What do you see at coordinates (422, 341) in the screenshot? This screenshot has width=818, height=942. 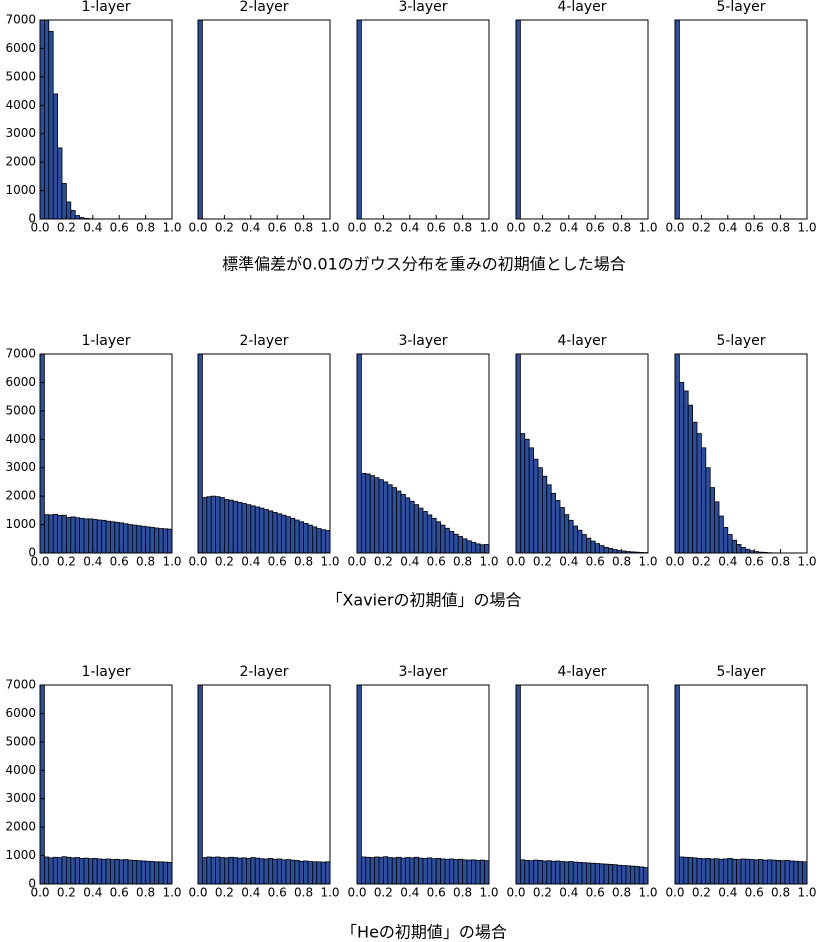 I see `subplot-title: 3-layer` at bounding box center [422, 341].